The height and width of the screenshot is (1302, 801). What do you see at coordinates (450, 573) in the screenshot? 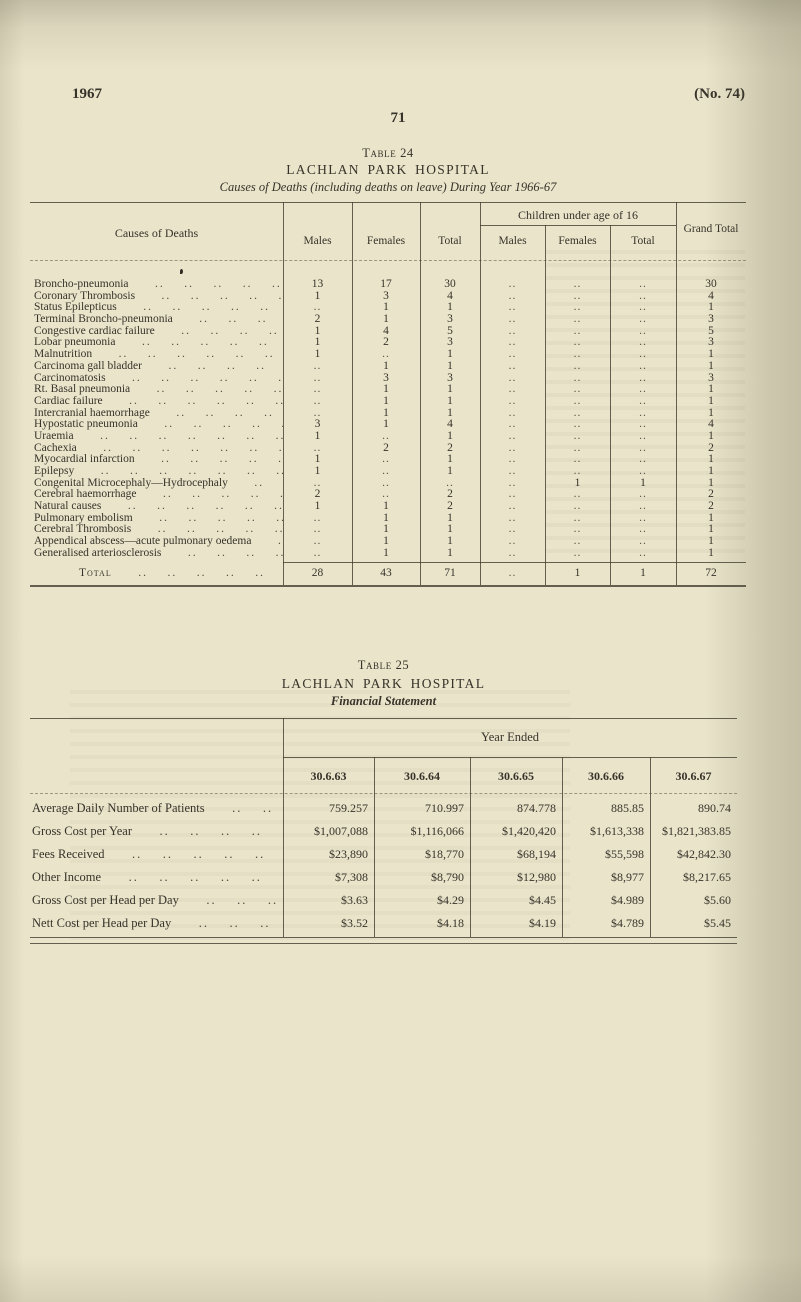
I see `total-value-cell: 71` at bounding box center [450, 573].